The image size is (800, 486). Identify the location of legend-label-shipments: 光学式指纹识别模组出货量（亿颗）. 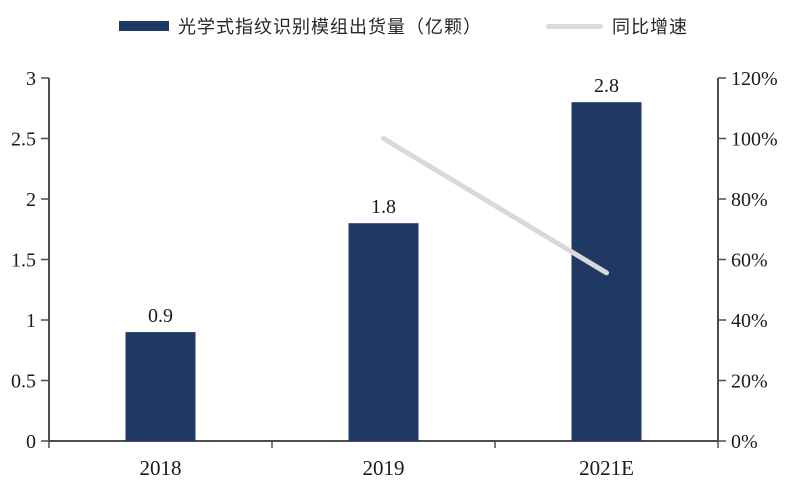
(330, 27).